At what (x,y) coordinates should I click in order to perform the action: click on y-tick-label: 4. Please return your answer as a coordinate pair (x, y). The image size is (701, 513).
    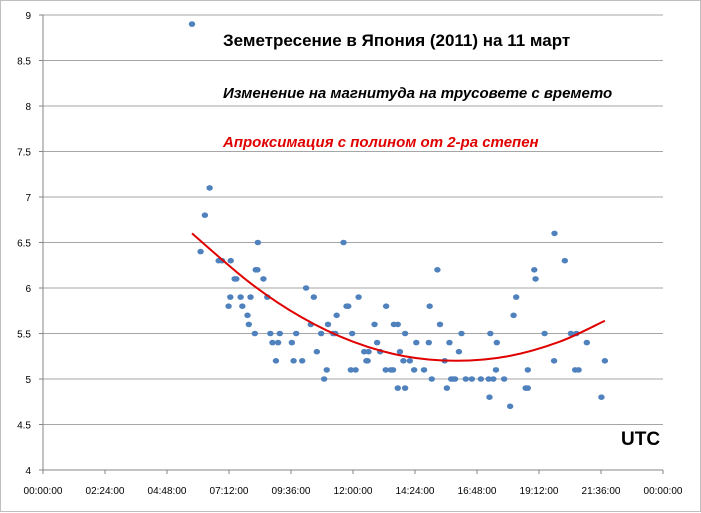
    Looking at the image, I should click on (28, 471).